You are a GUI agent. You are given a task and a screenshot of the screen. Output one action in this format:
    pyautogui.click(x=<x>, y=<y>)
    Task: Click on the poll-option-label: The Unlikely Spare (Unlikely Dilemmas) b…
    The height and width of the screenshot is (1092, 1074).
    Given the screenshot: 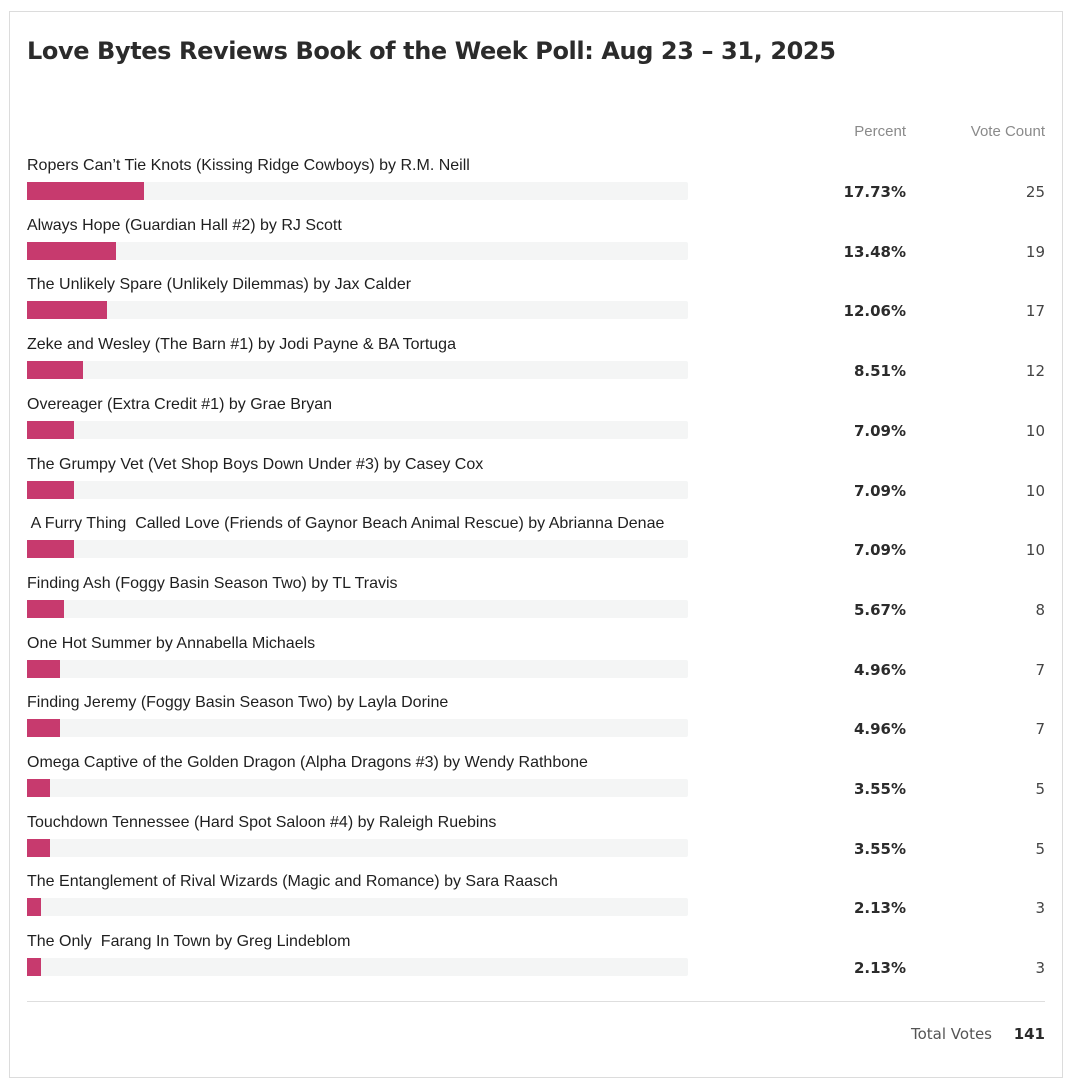 What is the action you would take?
    pyautogui.click(x=219, y=284)
    